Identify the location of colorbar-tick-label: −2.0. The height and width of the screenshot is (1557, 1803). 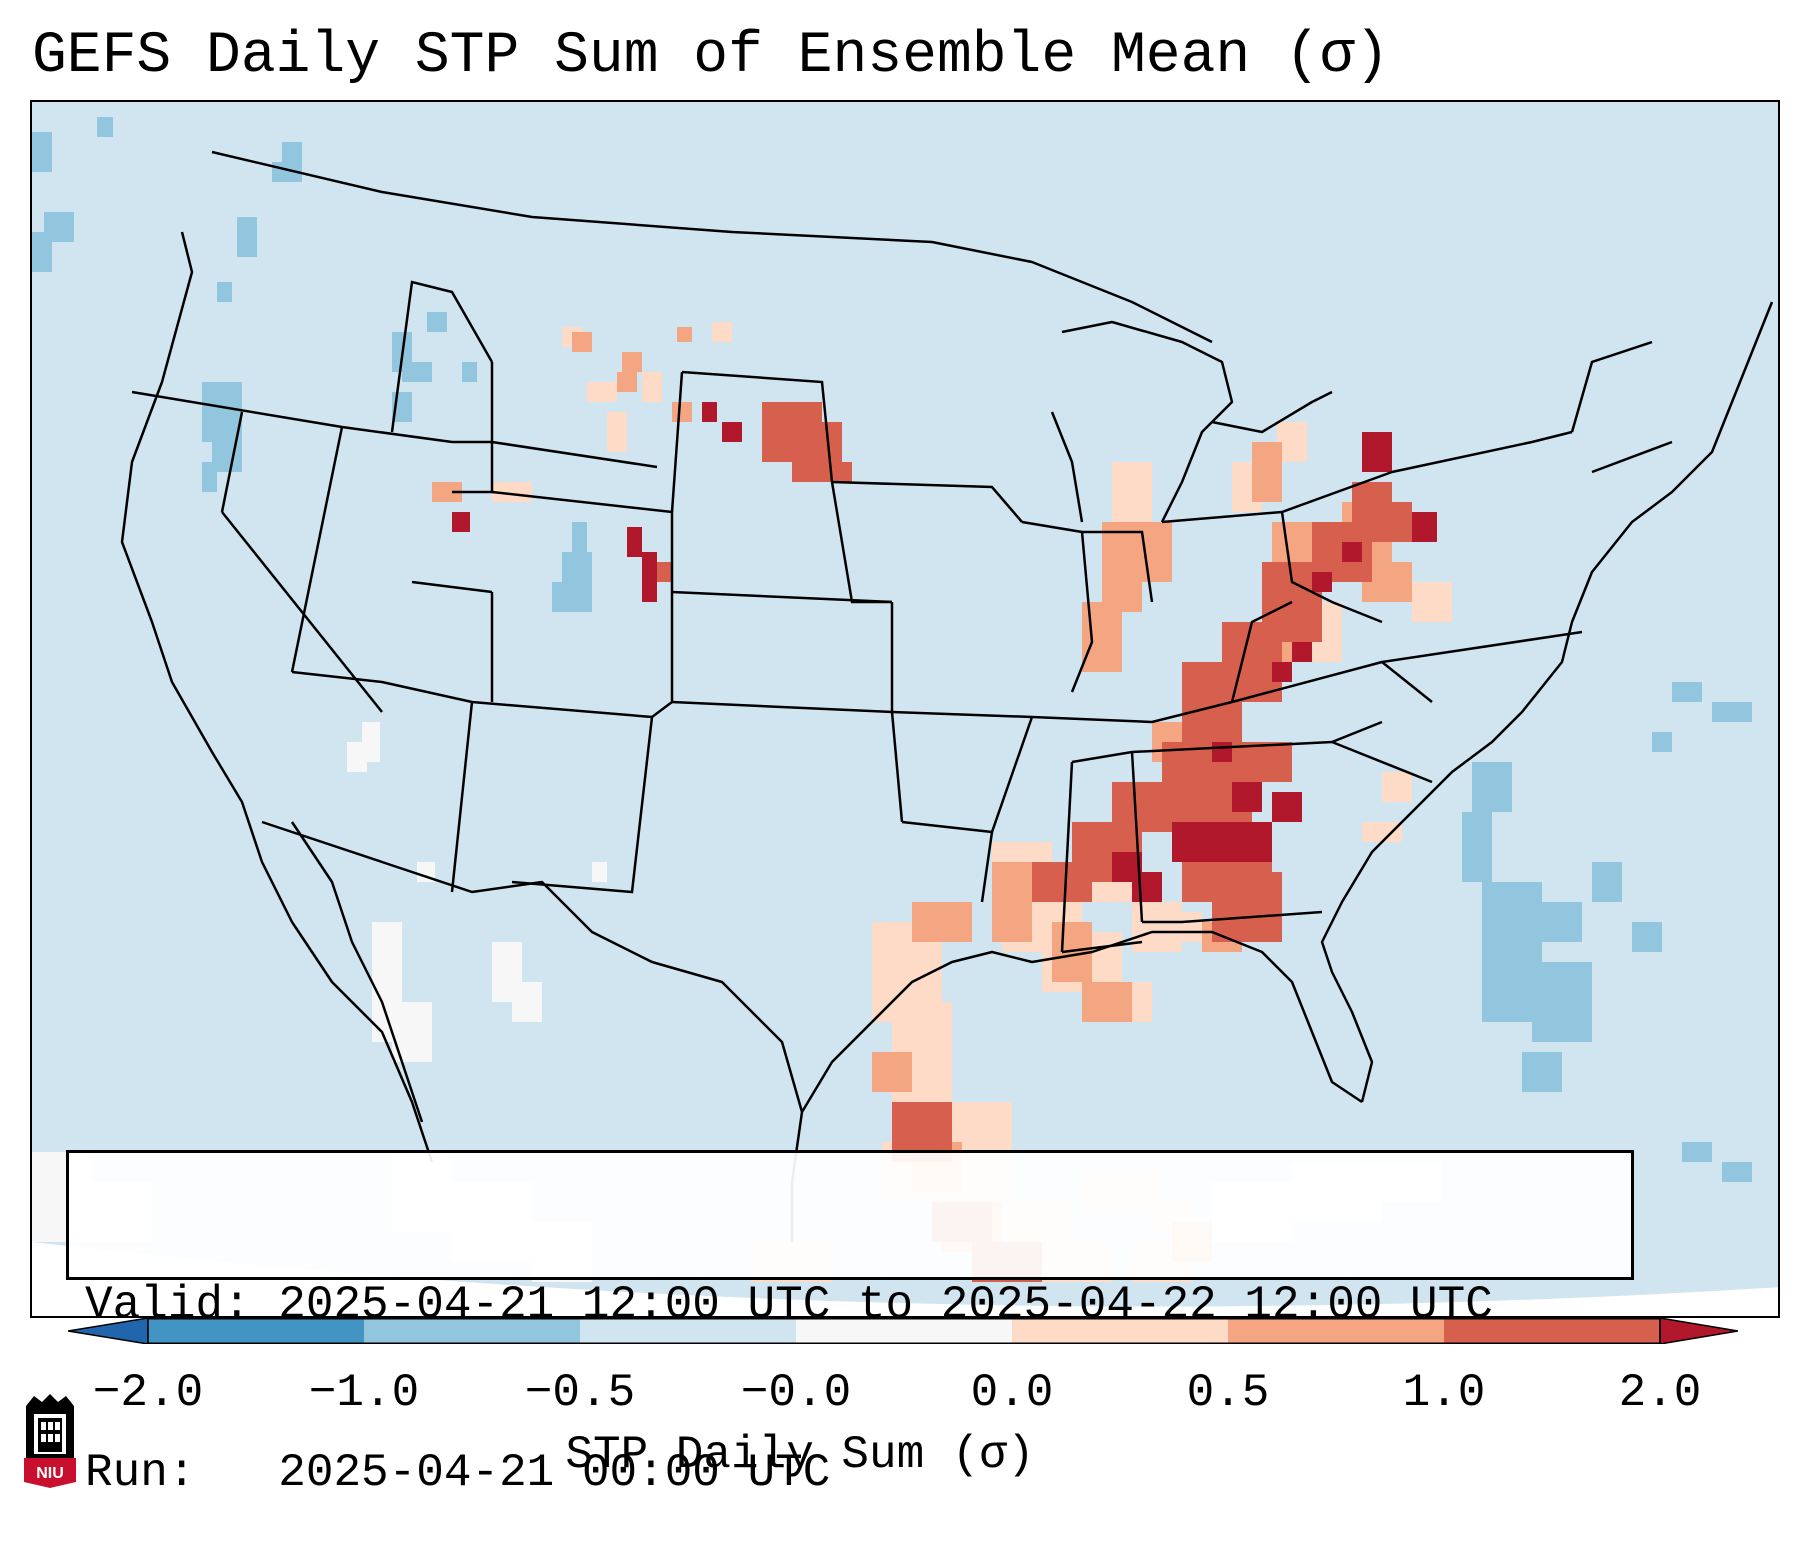
(148, 1393).